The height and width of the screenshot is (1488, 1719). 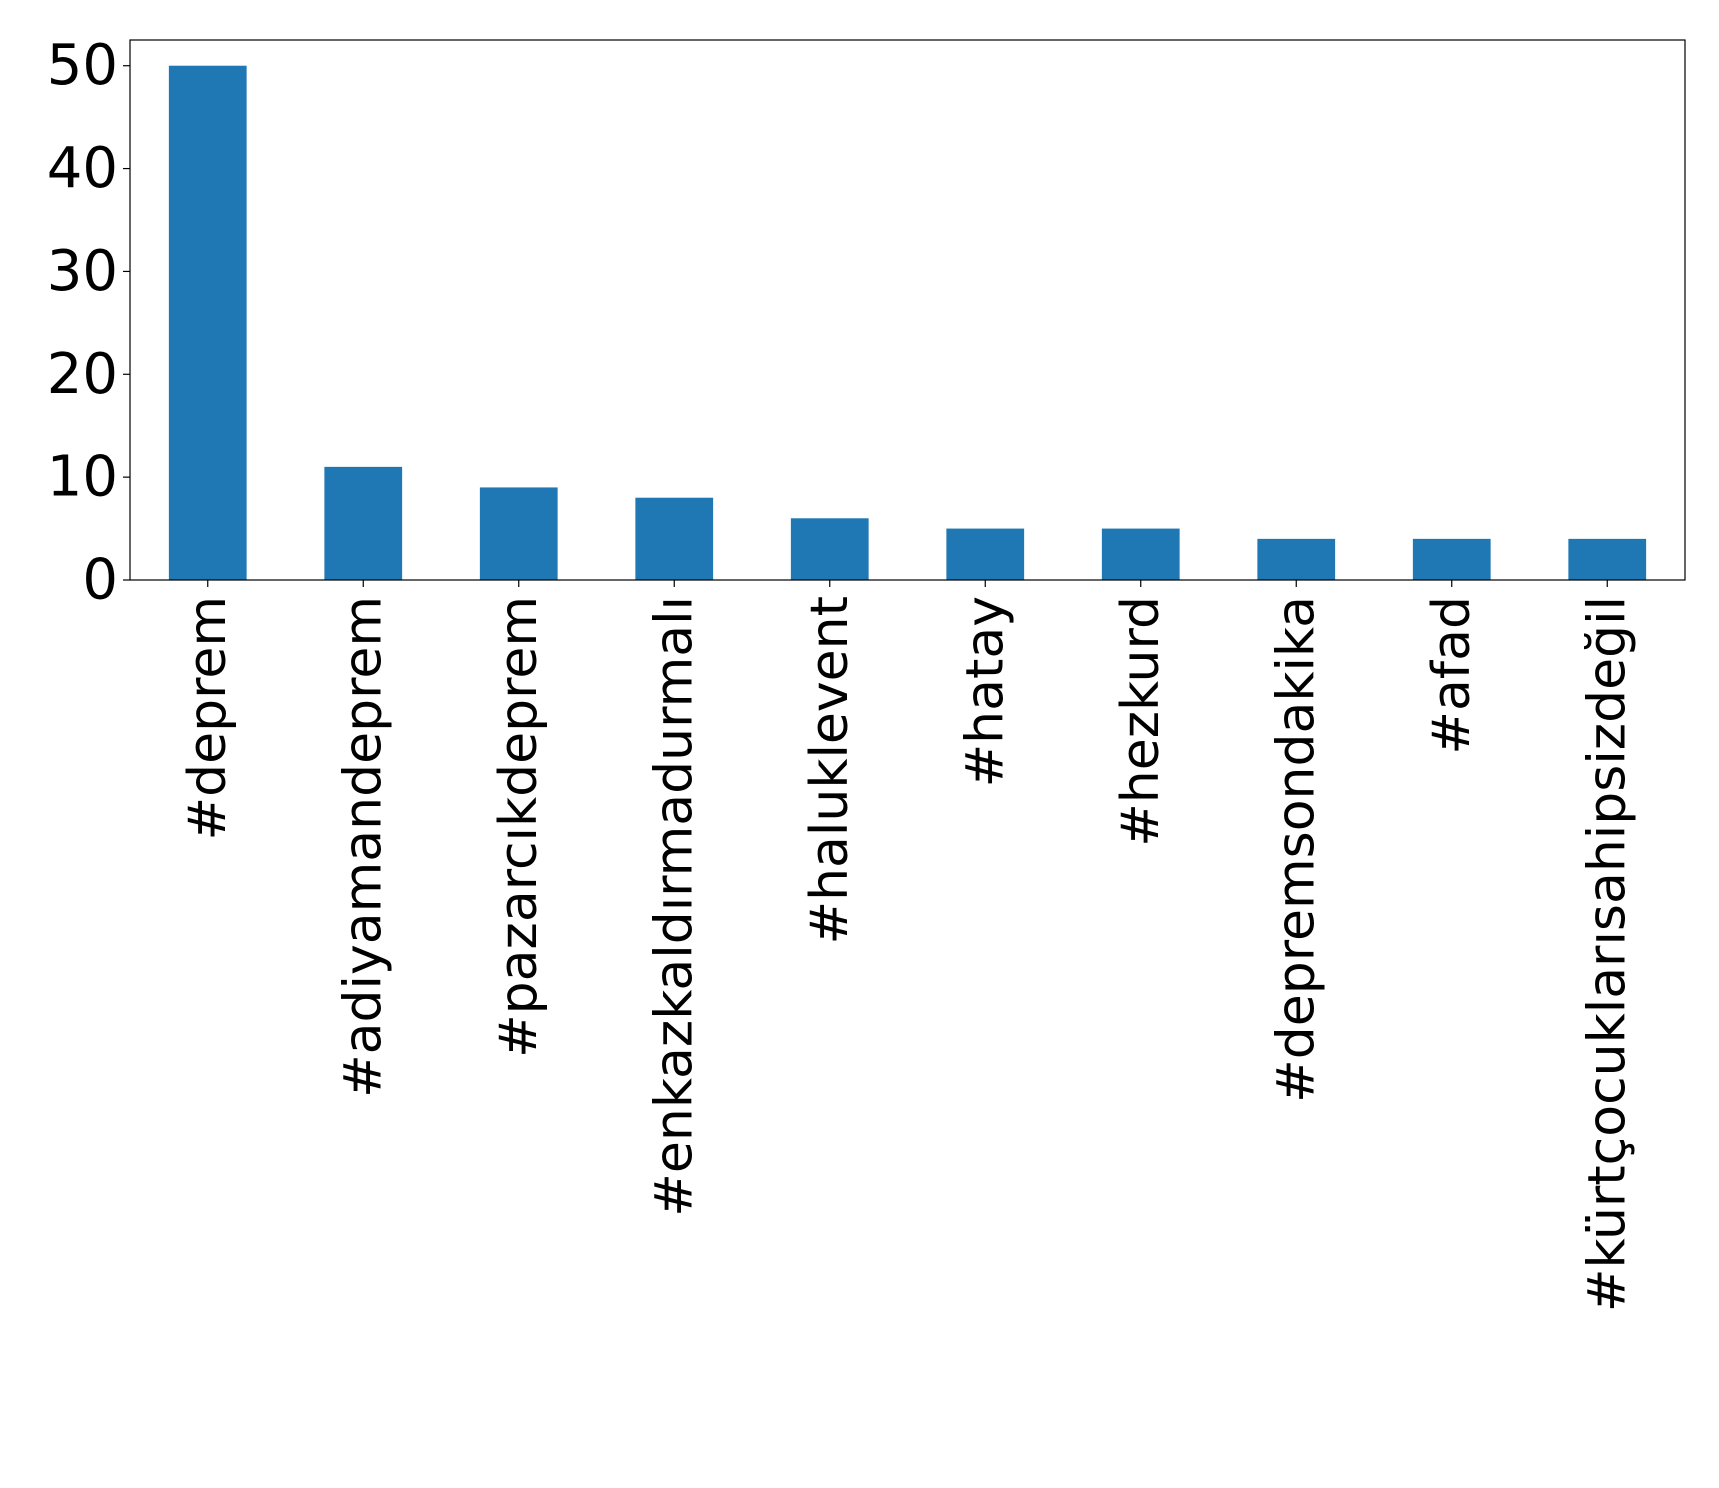 What do you see at coordinates (82, 374) in the screenshot?
I see `y-tick-label-2: 20` at bounding box center [82, 374].